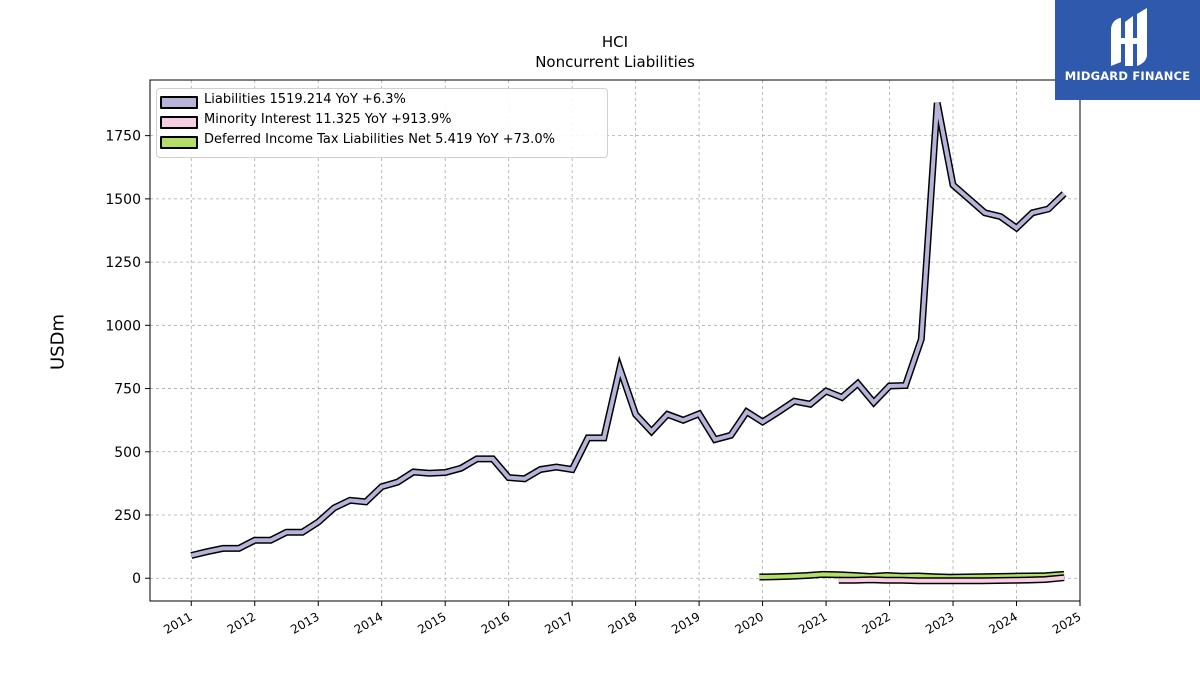 The image size is (1200, 675). What do you see at coordinates (123, 326) in the screenshot?
I see `y-tick-label: 1000` at bounding box center [123, 326].